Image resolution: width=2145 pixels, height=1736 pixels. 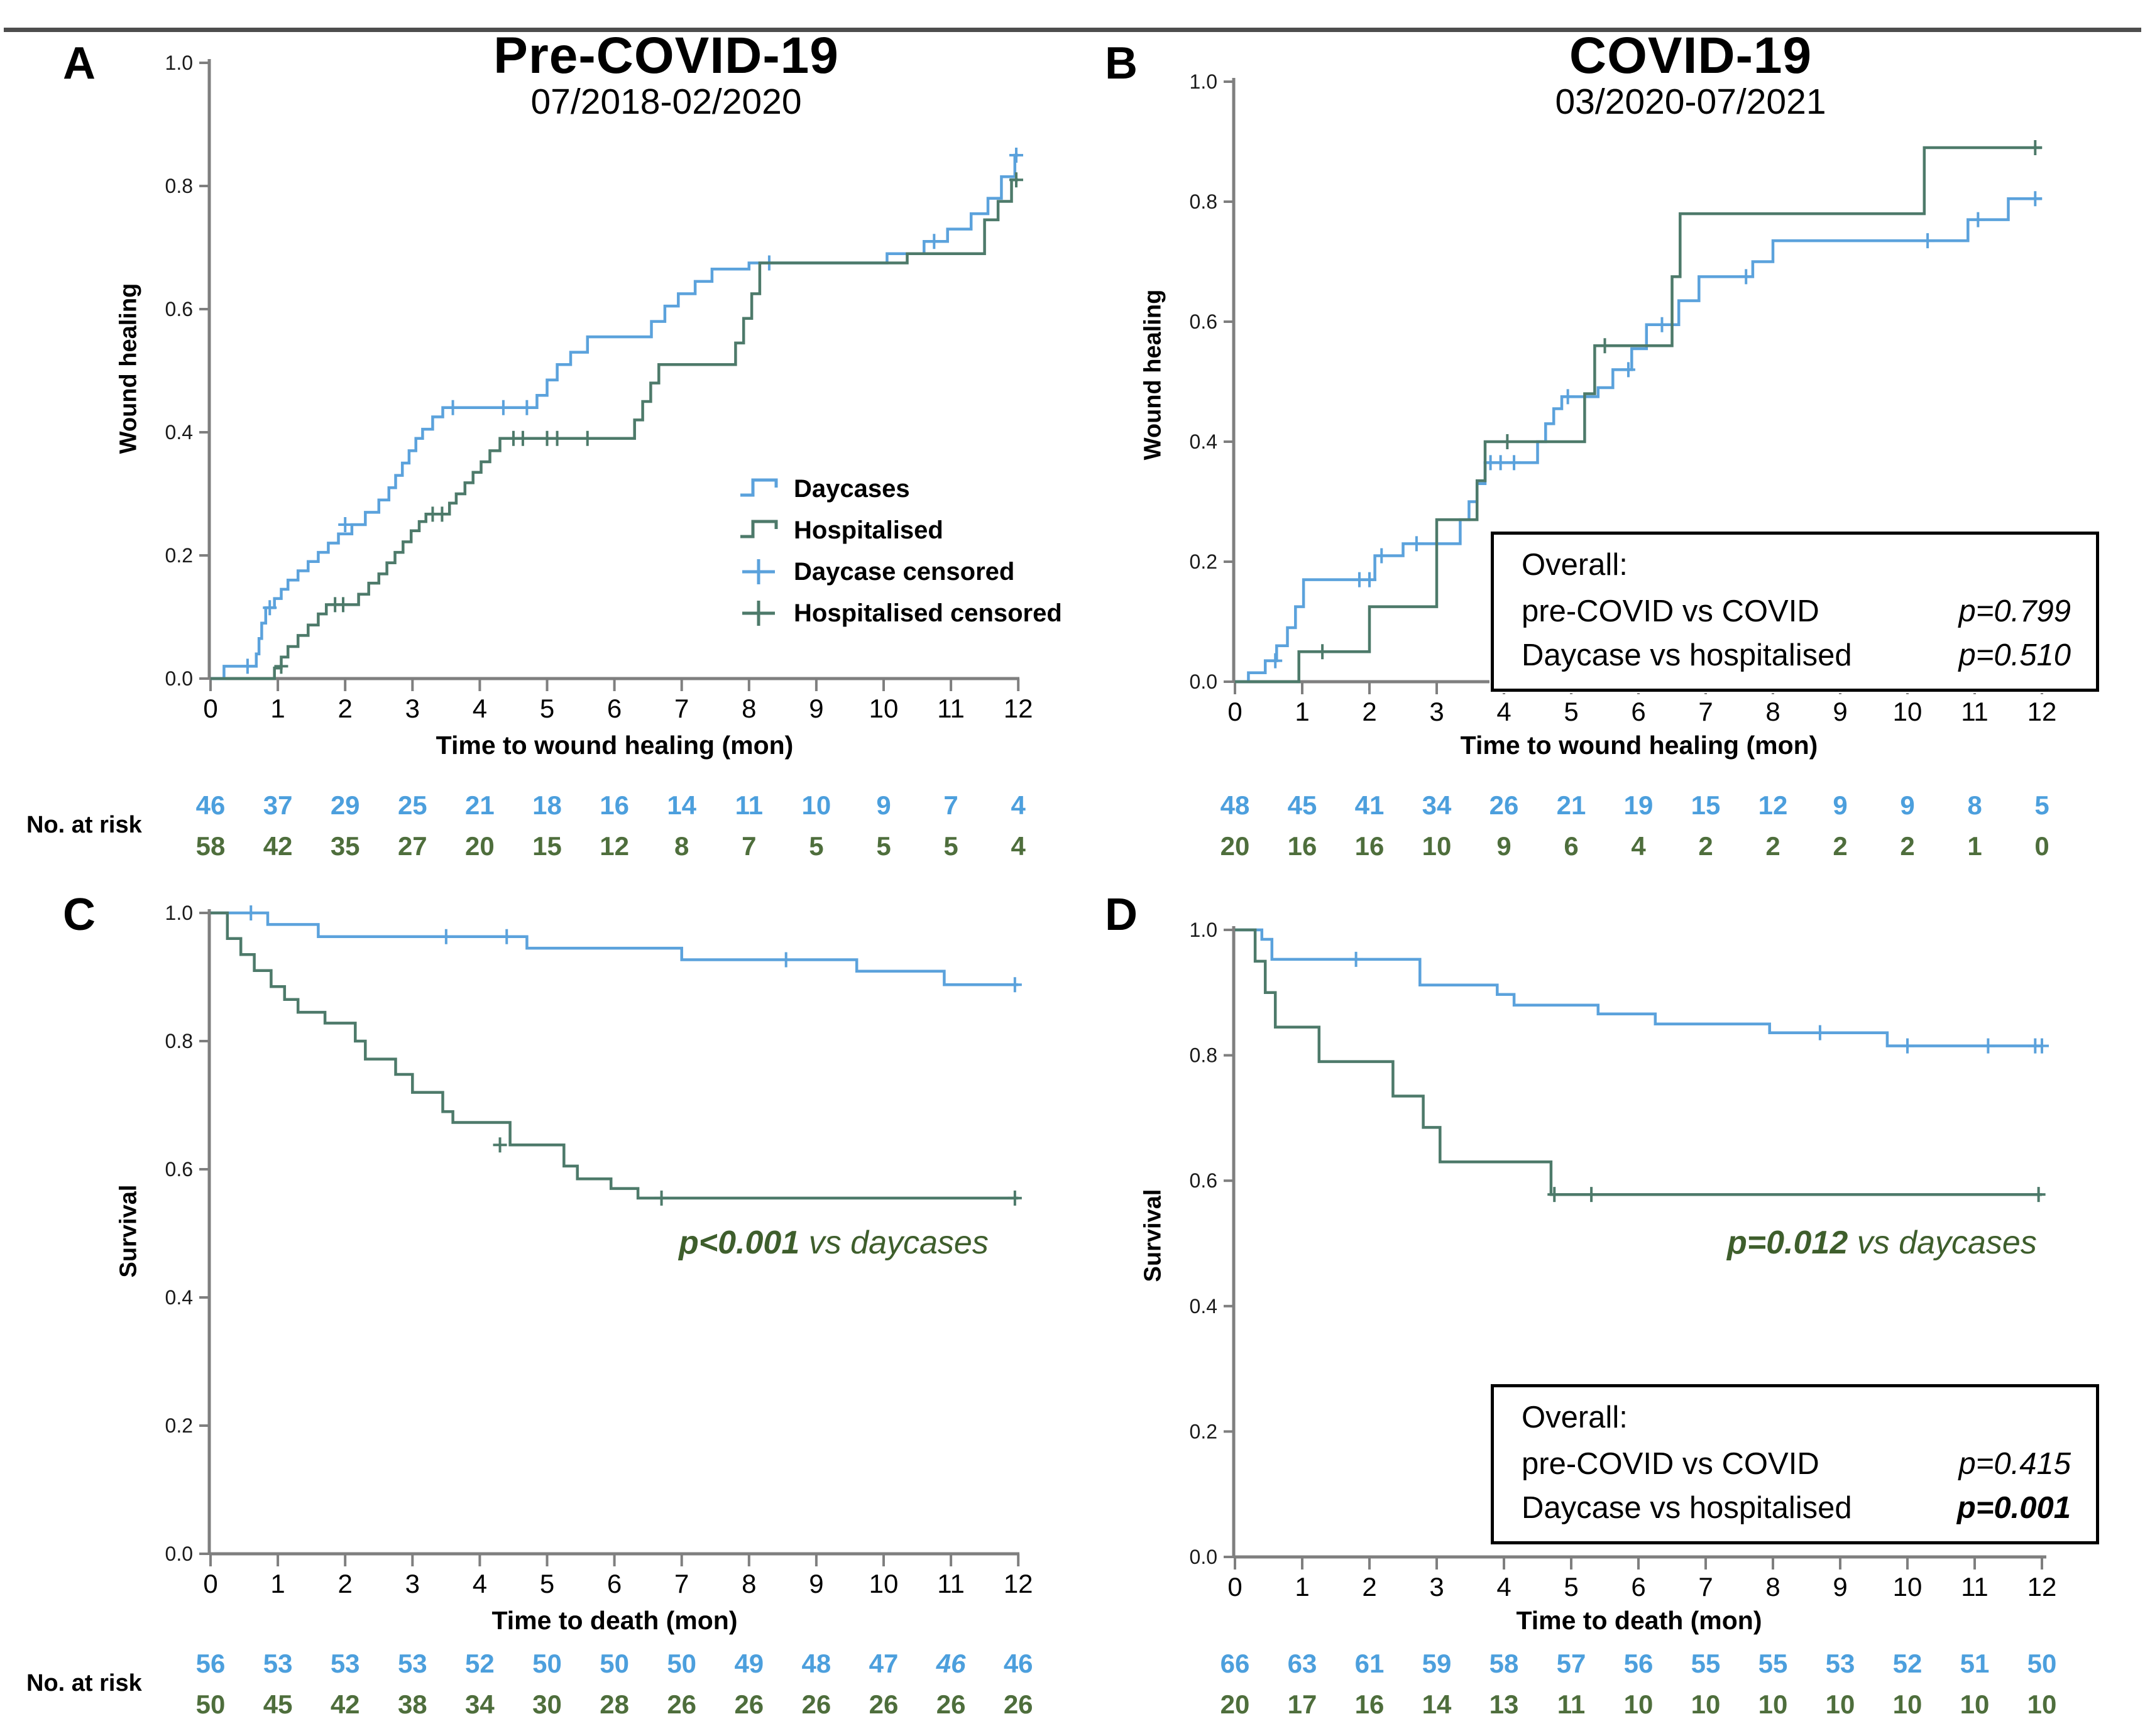 I want to click on x-tick-label: 3, so click(x=413, y=1583).